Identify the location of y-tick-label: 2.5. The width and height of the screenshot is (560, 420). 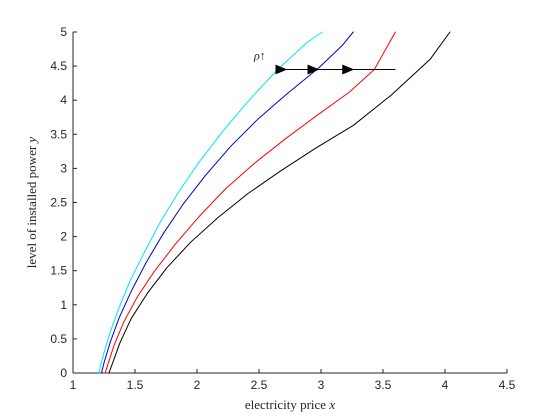
(58, 203).